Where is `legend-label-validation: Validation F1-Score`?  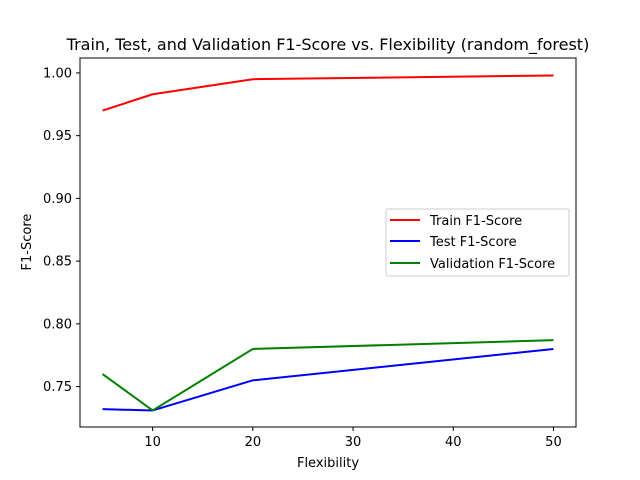 legend-label-validation: Validation F1-Score is located at coordinates (492, 264).